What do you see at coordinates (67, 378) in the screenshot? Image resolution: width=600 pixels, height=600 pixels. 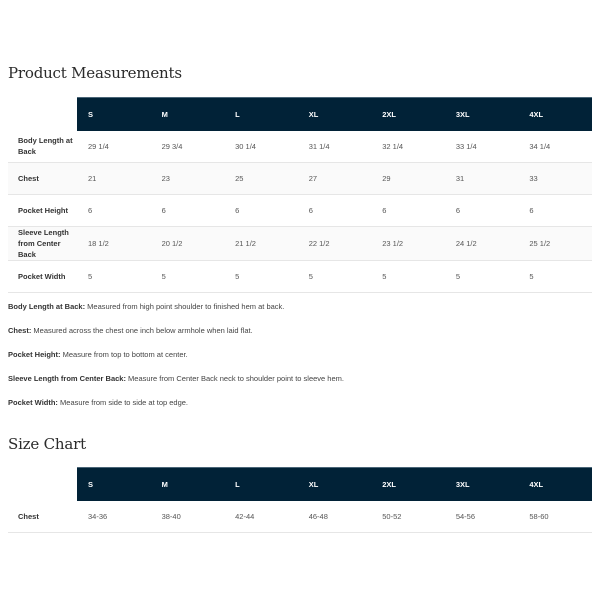 I see `note-term: Sleeve Length from Center Back:` at bounding box center [67, 378].